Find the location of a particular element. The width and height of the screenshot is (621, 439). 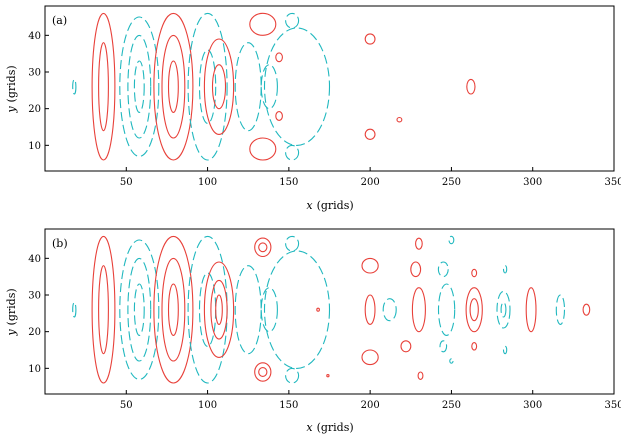

x-axis-unit-b: (grids) is located at coordinates (335, 427).